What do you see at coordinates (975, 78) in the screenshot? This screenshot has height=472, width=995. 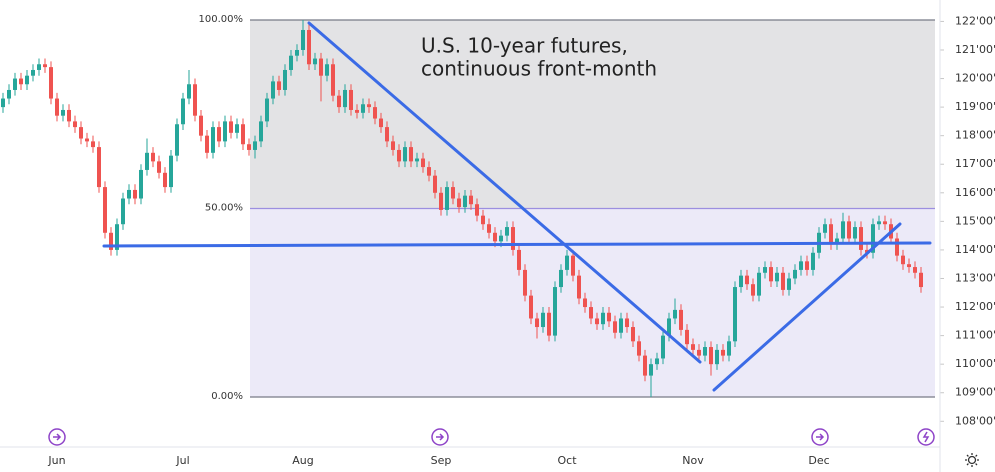 I see `y-tick-label: 120'00'0` at bounding box center [975, 78].